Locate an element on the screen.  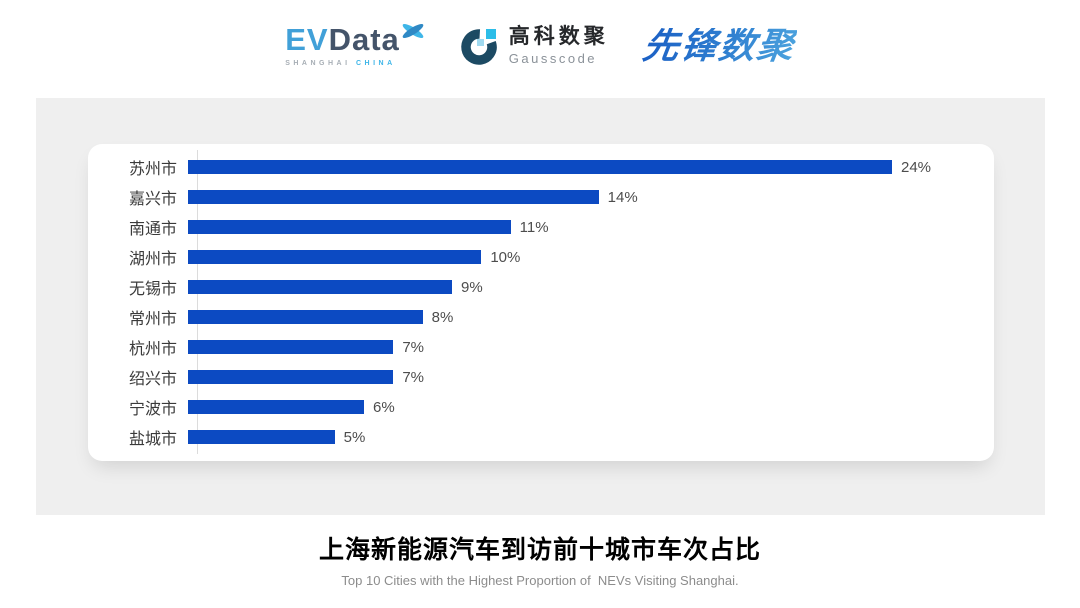
bar-track: 9% is located at coordinates (591, 287).